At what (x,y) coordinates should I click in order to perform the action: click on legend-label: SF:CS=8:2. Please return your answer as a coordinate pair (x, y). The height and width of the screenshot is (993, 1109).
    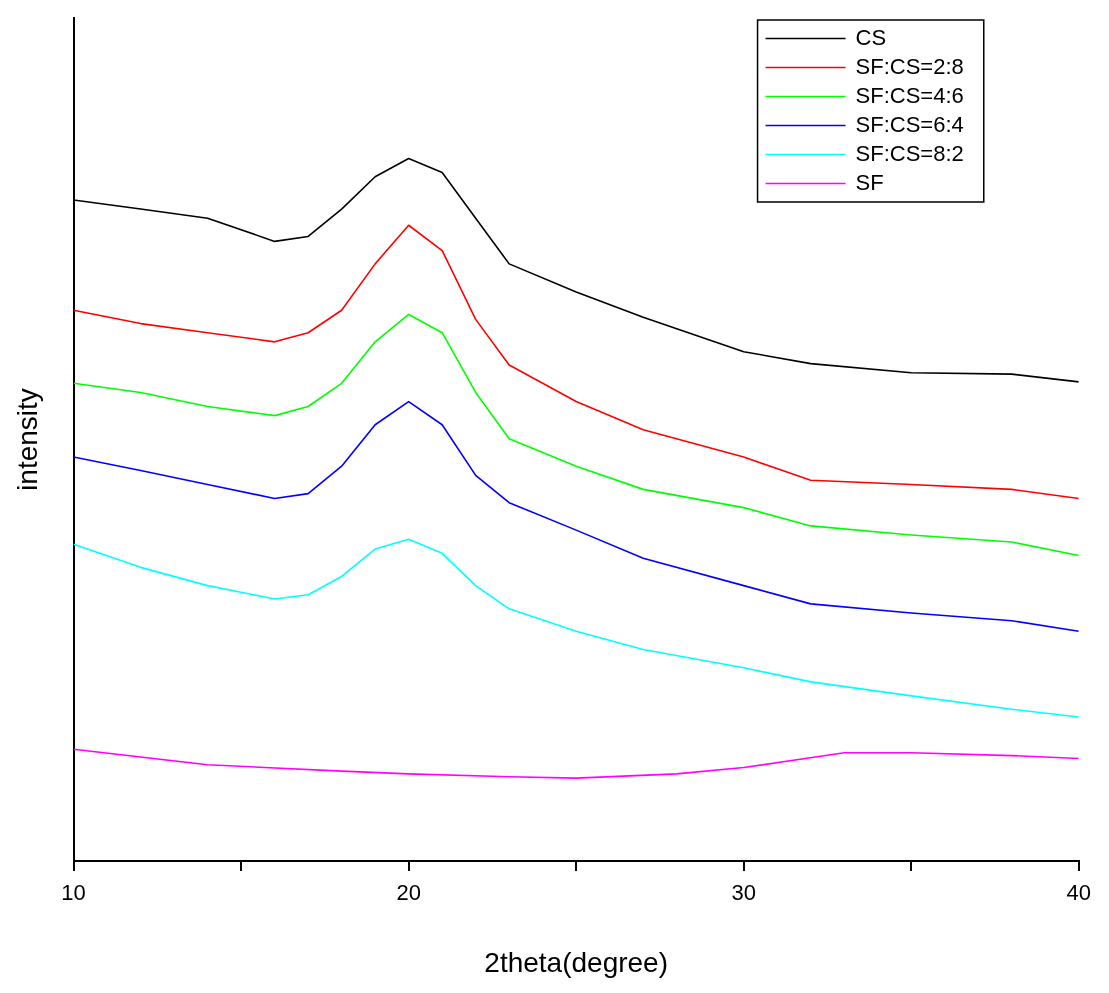
    Looking at the image, I should click on (909, 153).